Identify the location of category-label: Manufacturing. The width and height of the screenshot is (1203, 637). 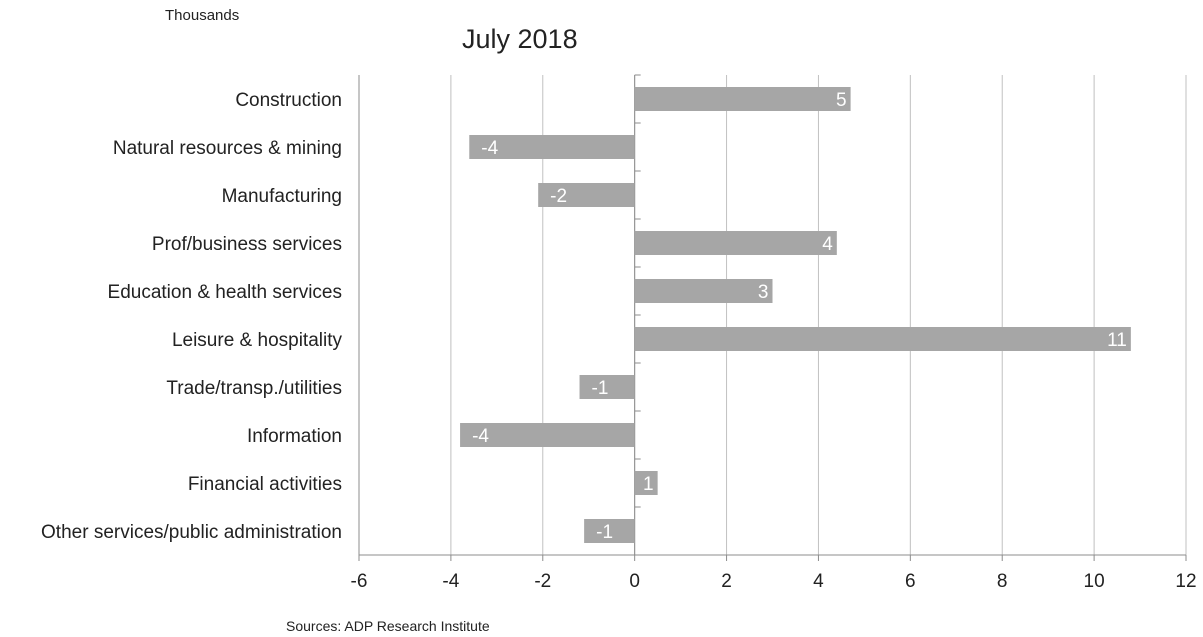
(282, 196).